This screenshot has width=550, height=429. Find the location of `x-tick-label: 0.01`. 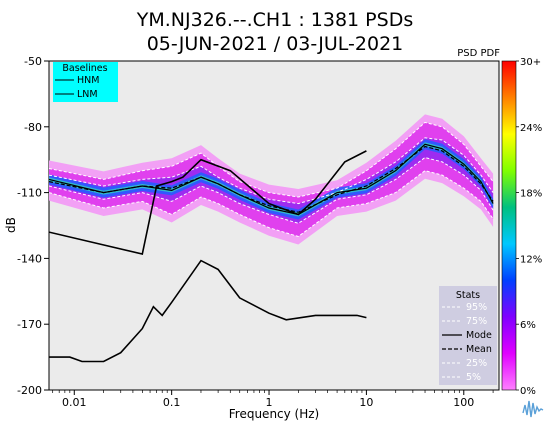

x-tick-label: 0.01 is located at coordinates (74, 402).